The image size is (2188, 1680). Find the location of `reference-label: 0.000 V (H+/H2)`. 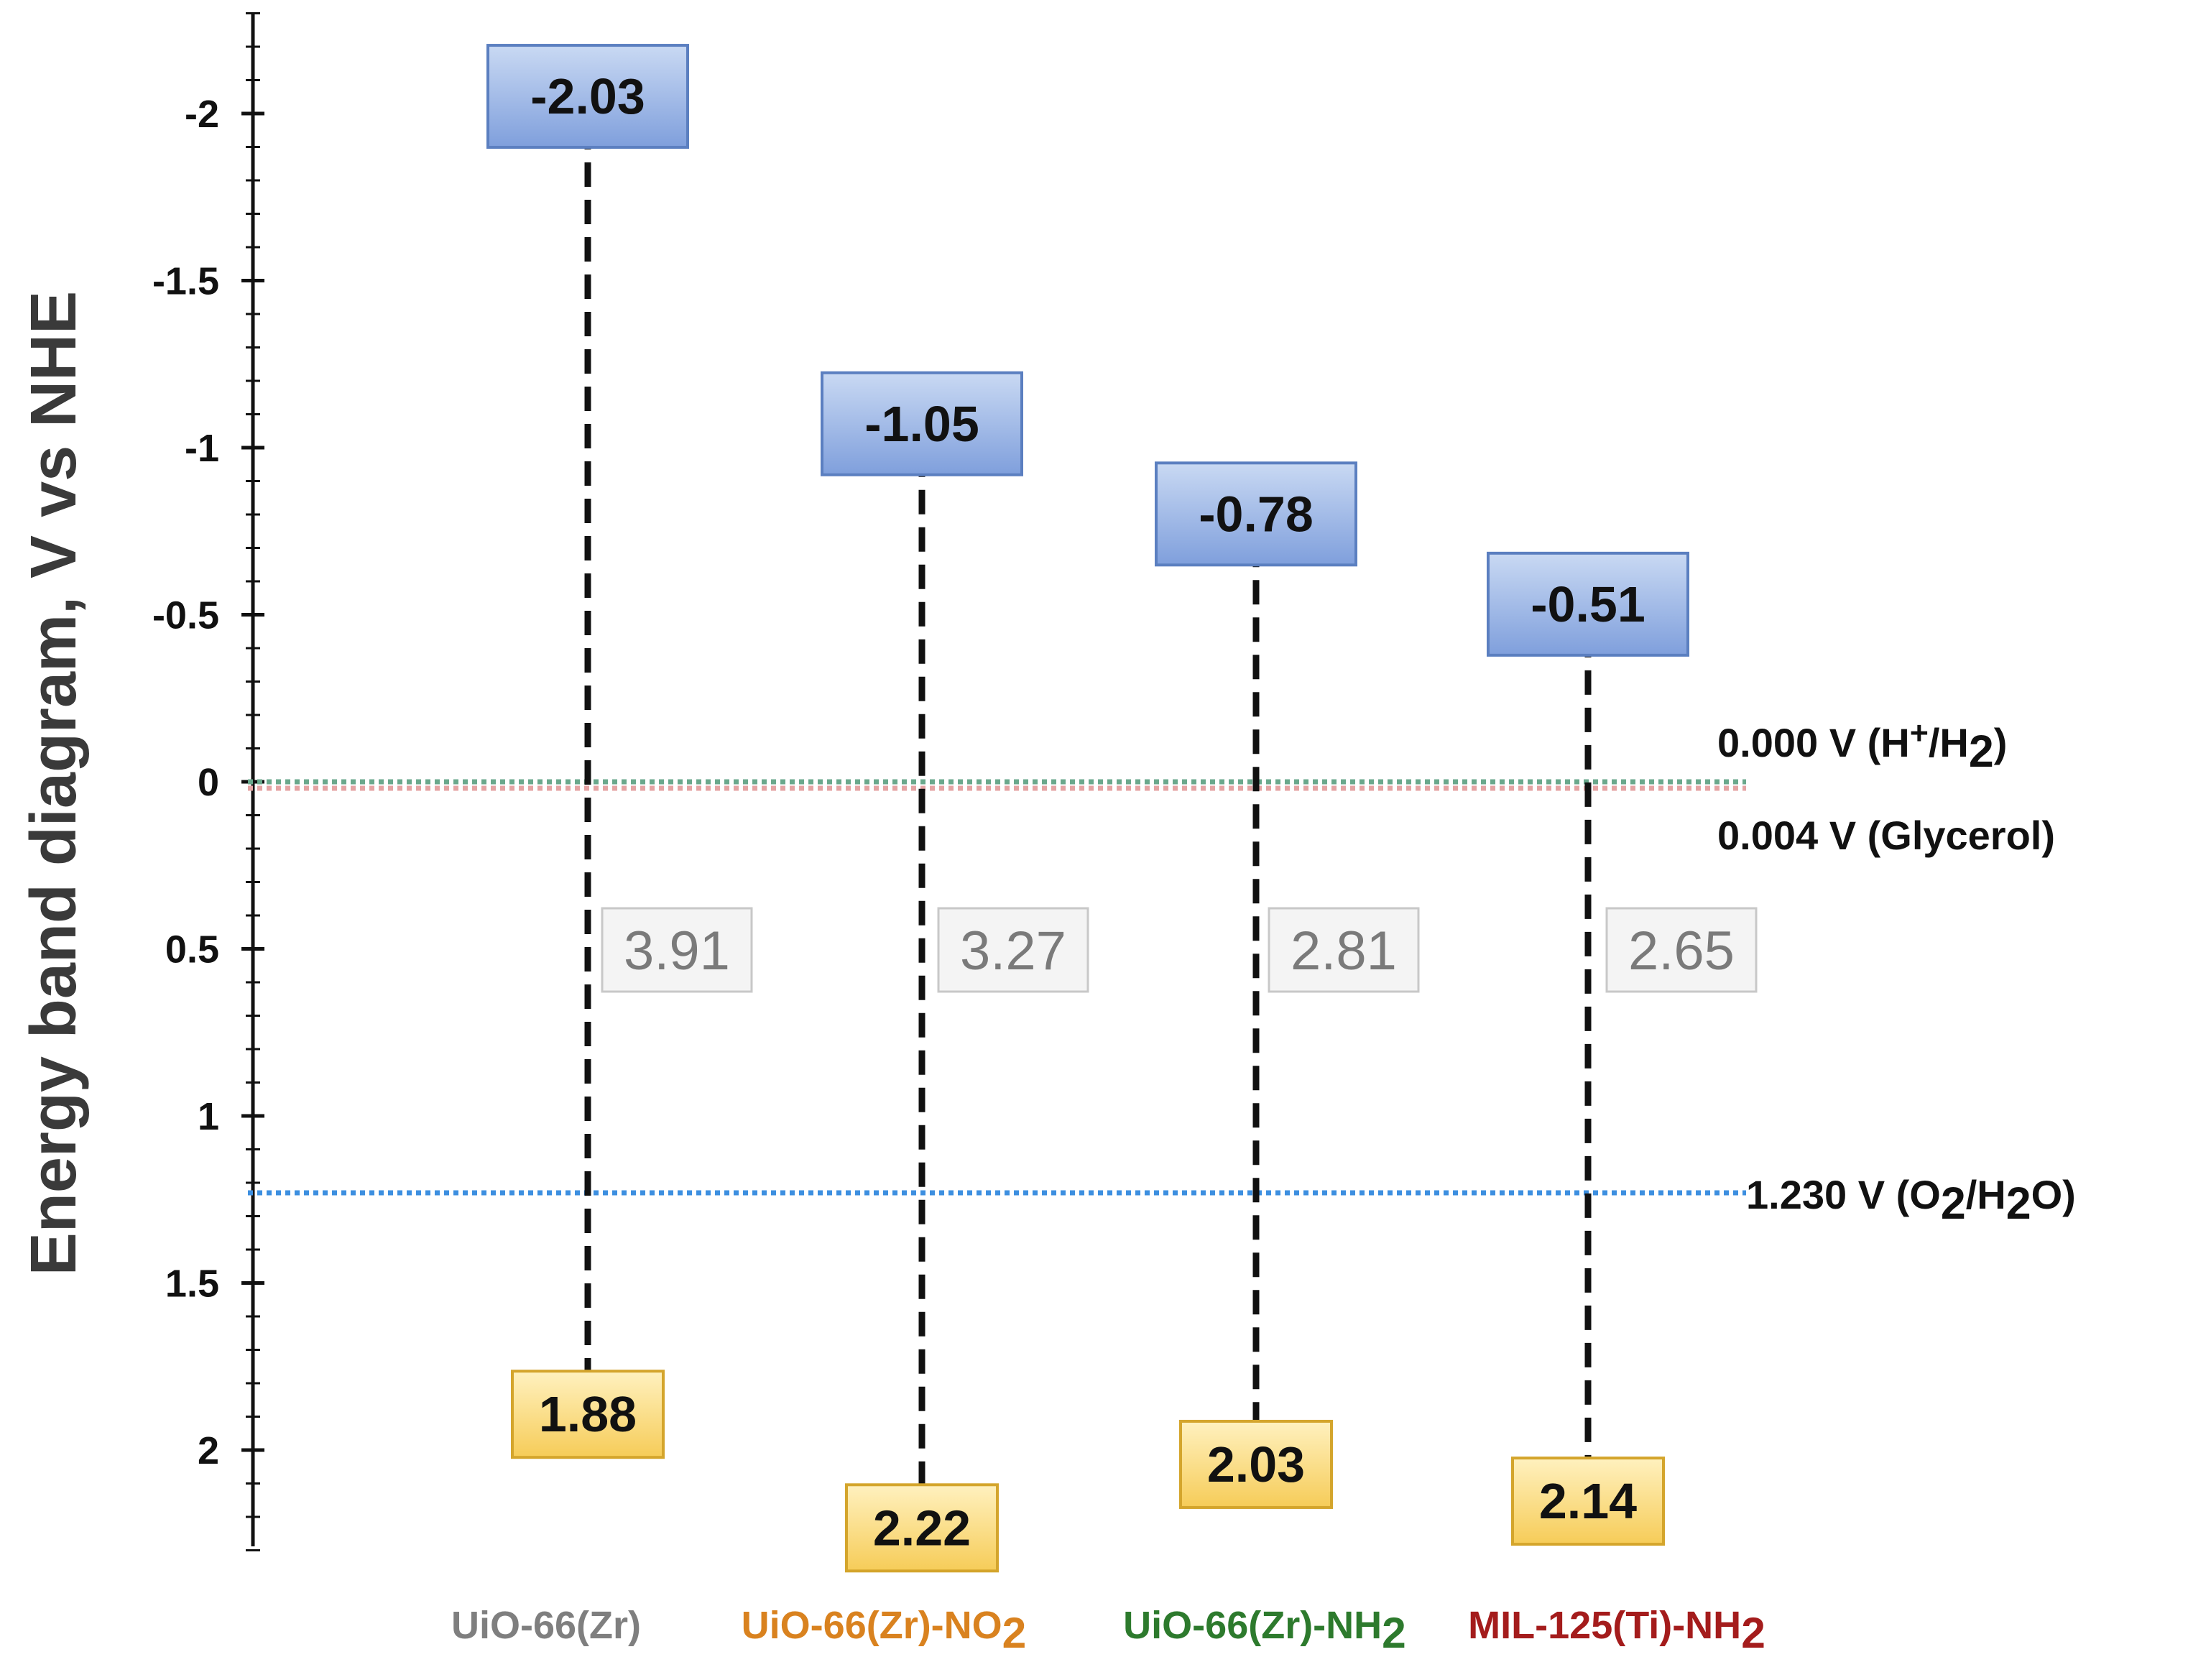

reference-label: 0.000 V (H+/H2) is located at coordinates (1862, 746).